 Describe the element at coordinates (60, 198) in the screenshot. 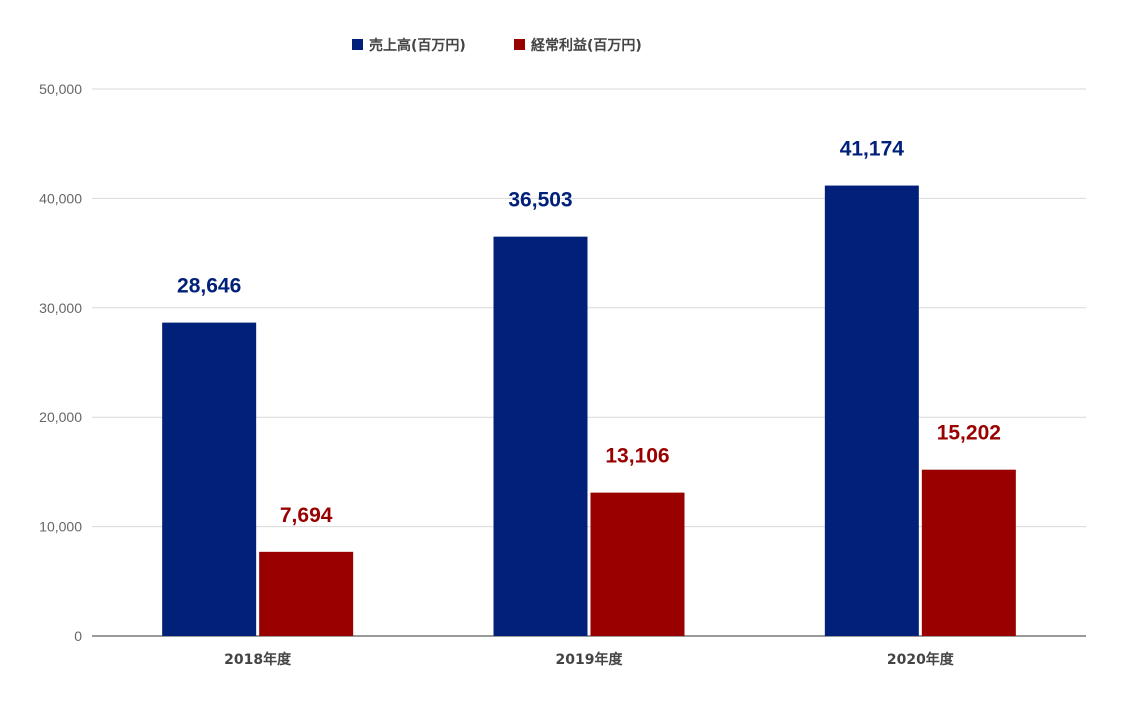

I see `y-tick-label: 40,000` at that location.